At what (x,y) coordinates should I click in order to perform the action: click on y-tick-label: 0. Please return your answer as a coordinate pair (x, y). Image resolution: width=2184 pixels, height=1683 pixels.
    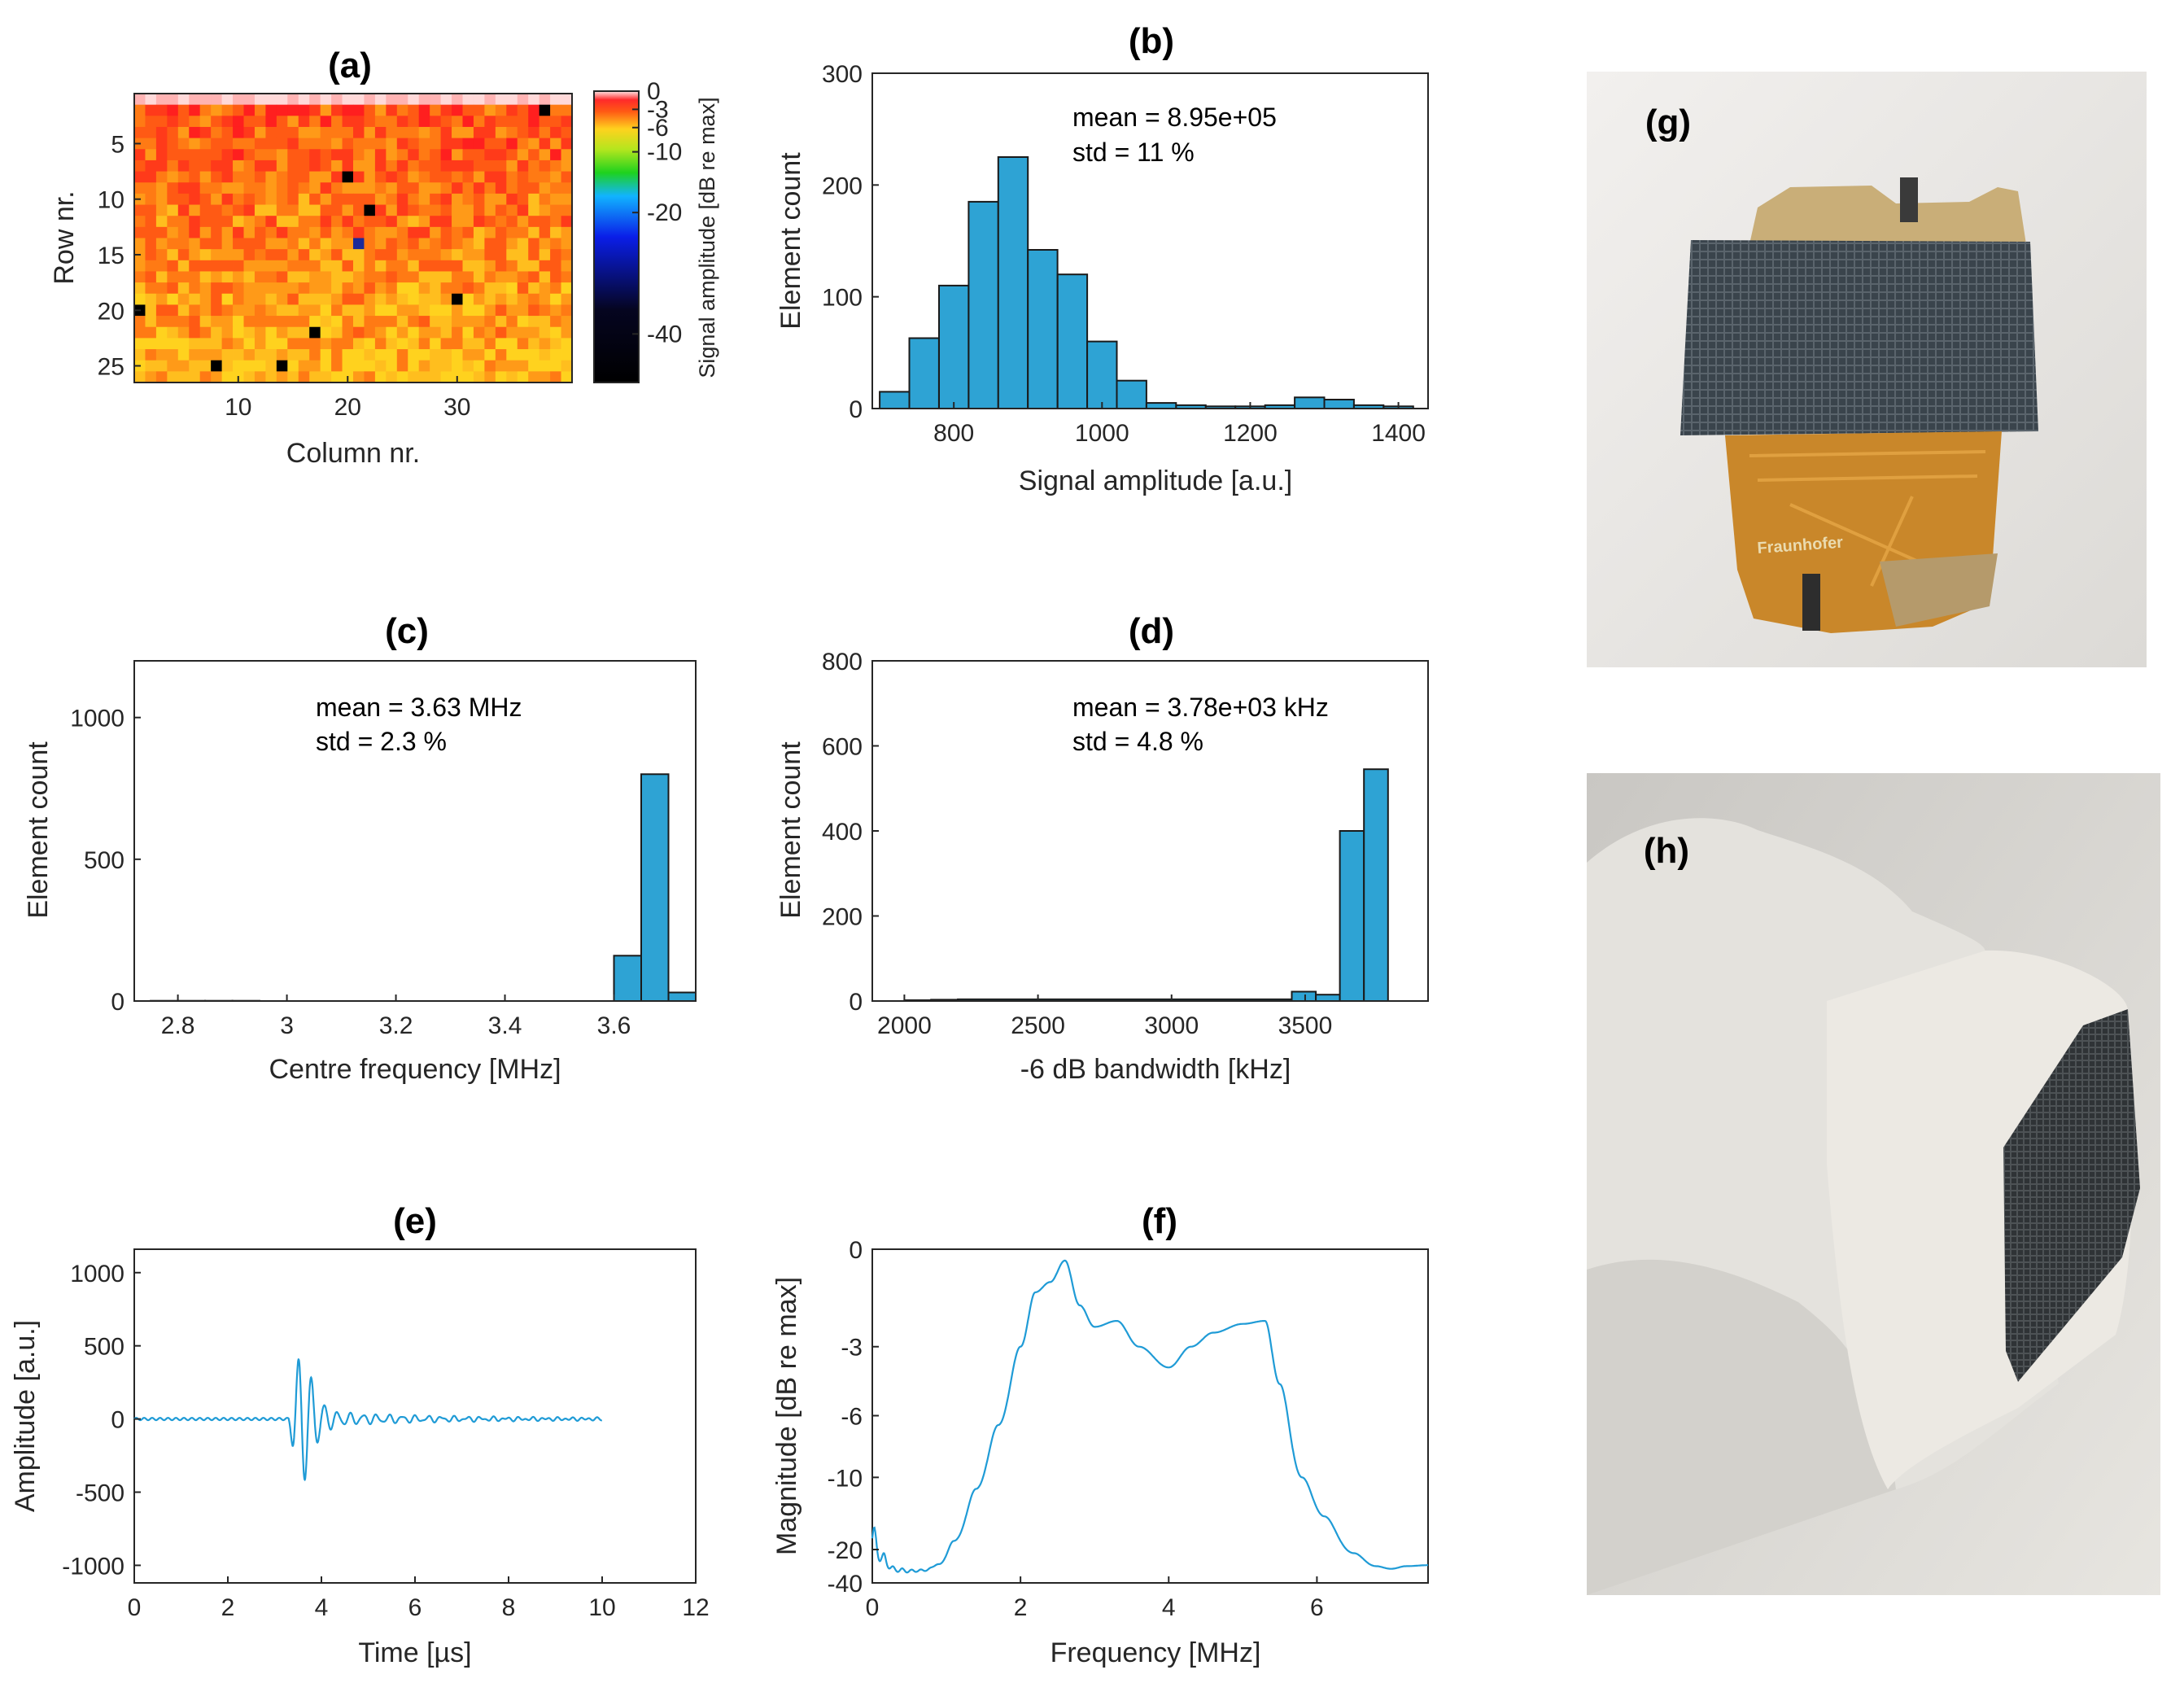
    Looking at the image, I should click on (117, 1420).